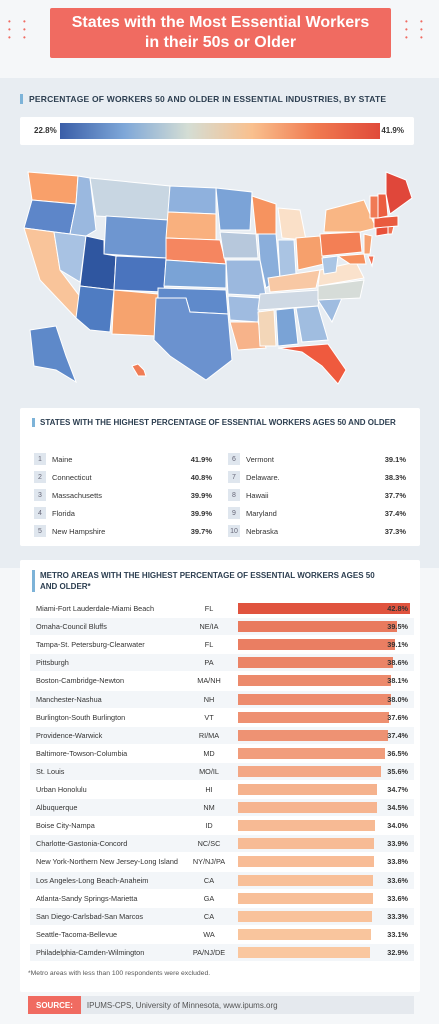 The height and width of the screenshot is (1024, 439). What do you see at coordinates (263, 477) in the screenshot?
I see `state-name: Delaware.` at bounding box center [263, 477].